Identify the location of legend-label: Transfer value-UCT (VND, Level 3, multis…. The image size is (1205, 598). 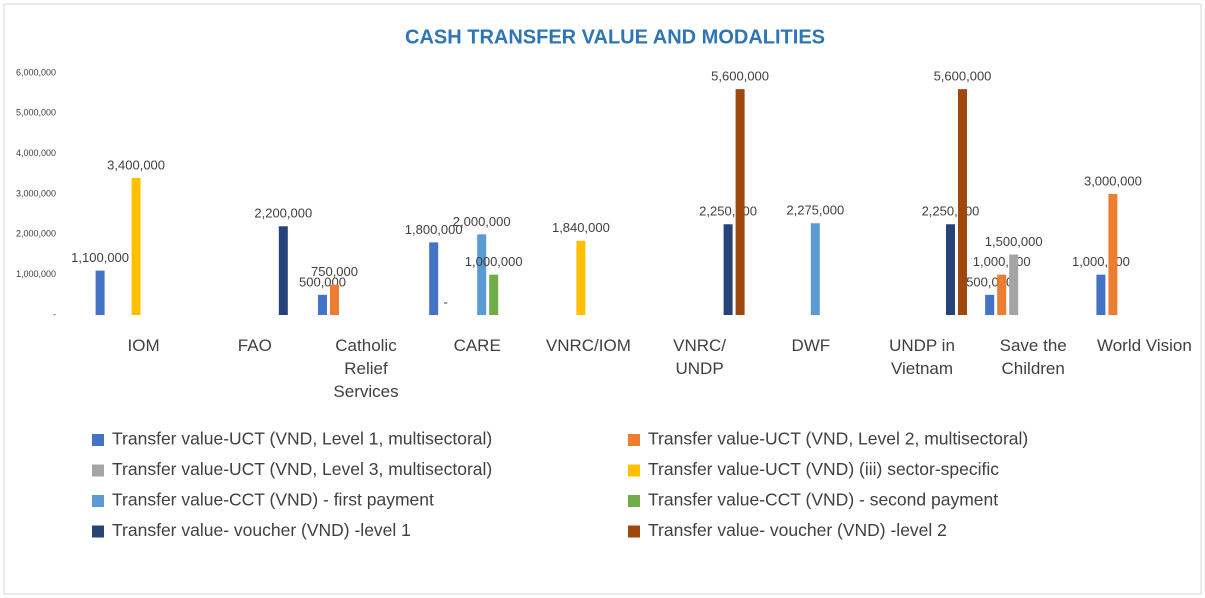
(302, 469).